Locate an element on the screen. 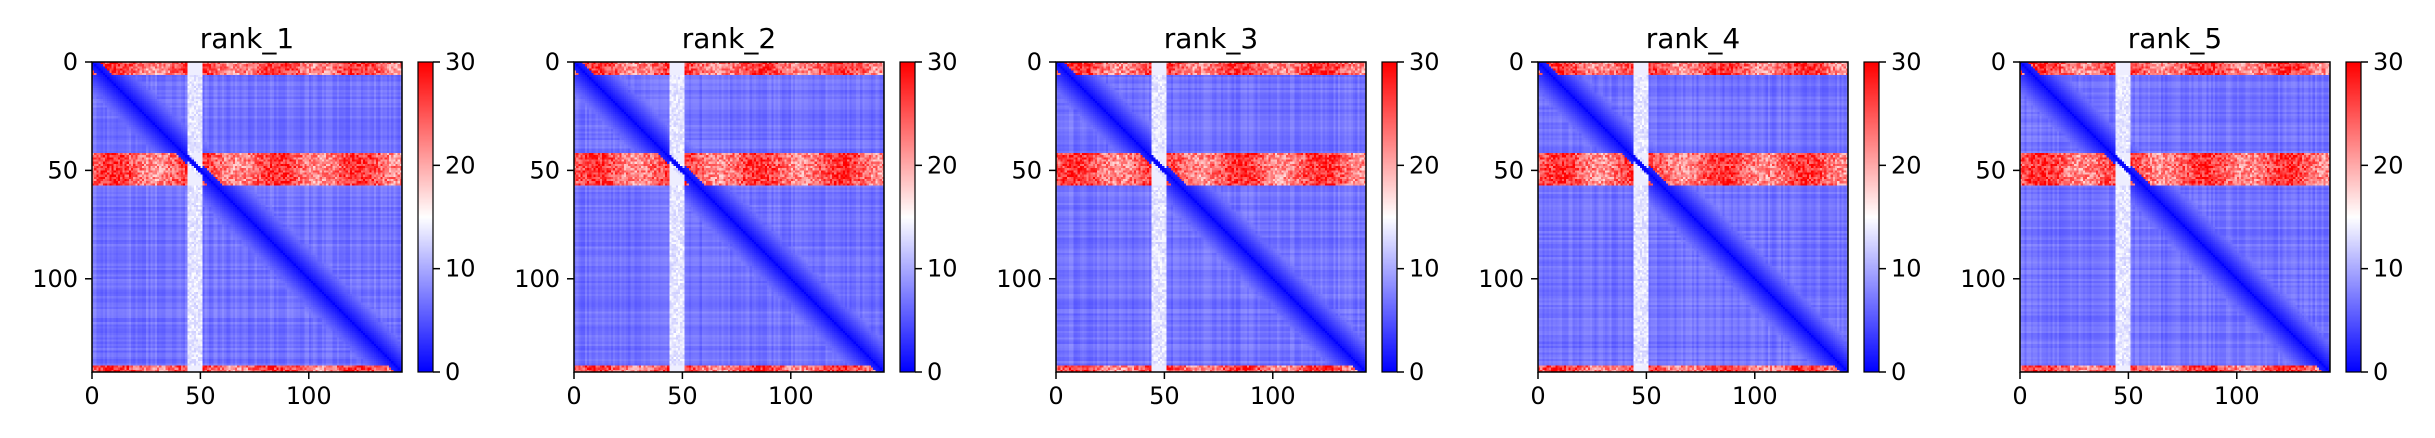 The width and height of the screenshot is (2435, 438). panel-title: rank_5 is located at coordinates (2175, 38).